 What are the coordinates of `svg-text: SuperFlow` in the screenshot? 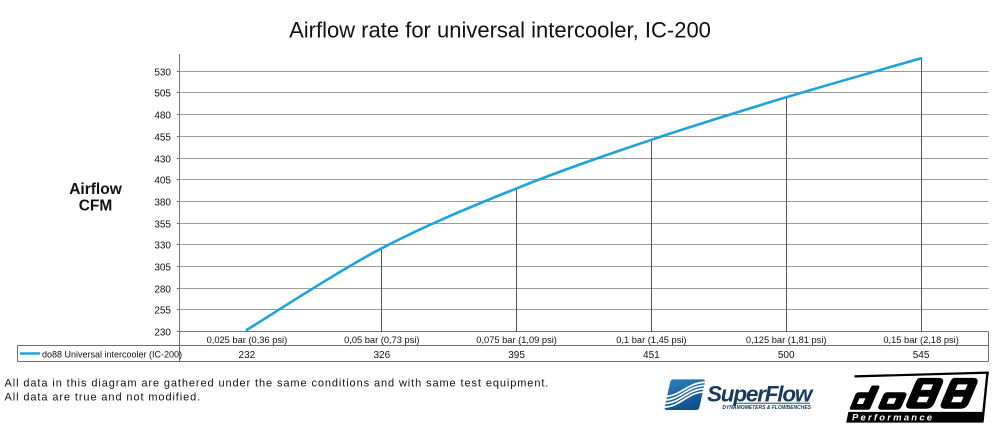 It's located at (760, 394).